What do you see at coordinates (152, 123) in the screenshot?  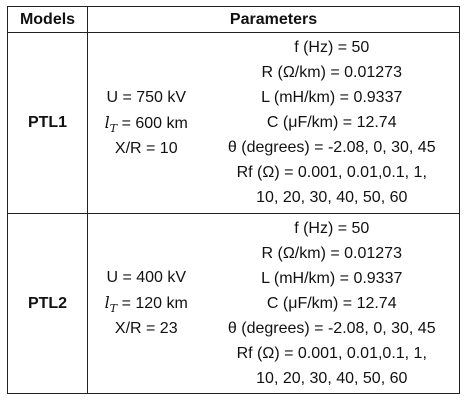 I see `spec-length-value: = 600 km` at bounding box center [152, 123].